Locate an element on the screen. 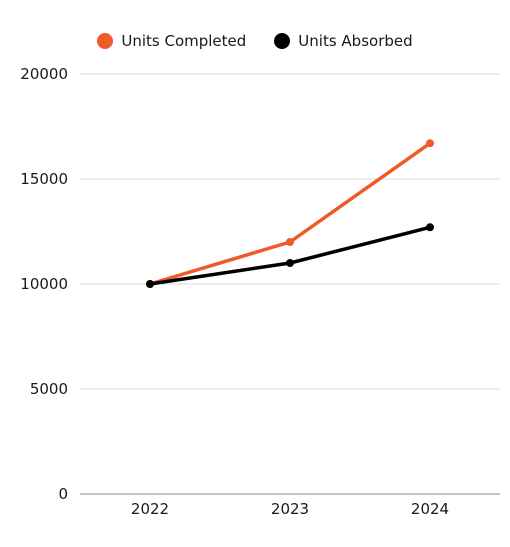  legend-label-units-completed: Units Completed is located at coordinates (184, 41).